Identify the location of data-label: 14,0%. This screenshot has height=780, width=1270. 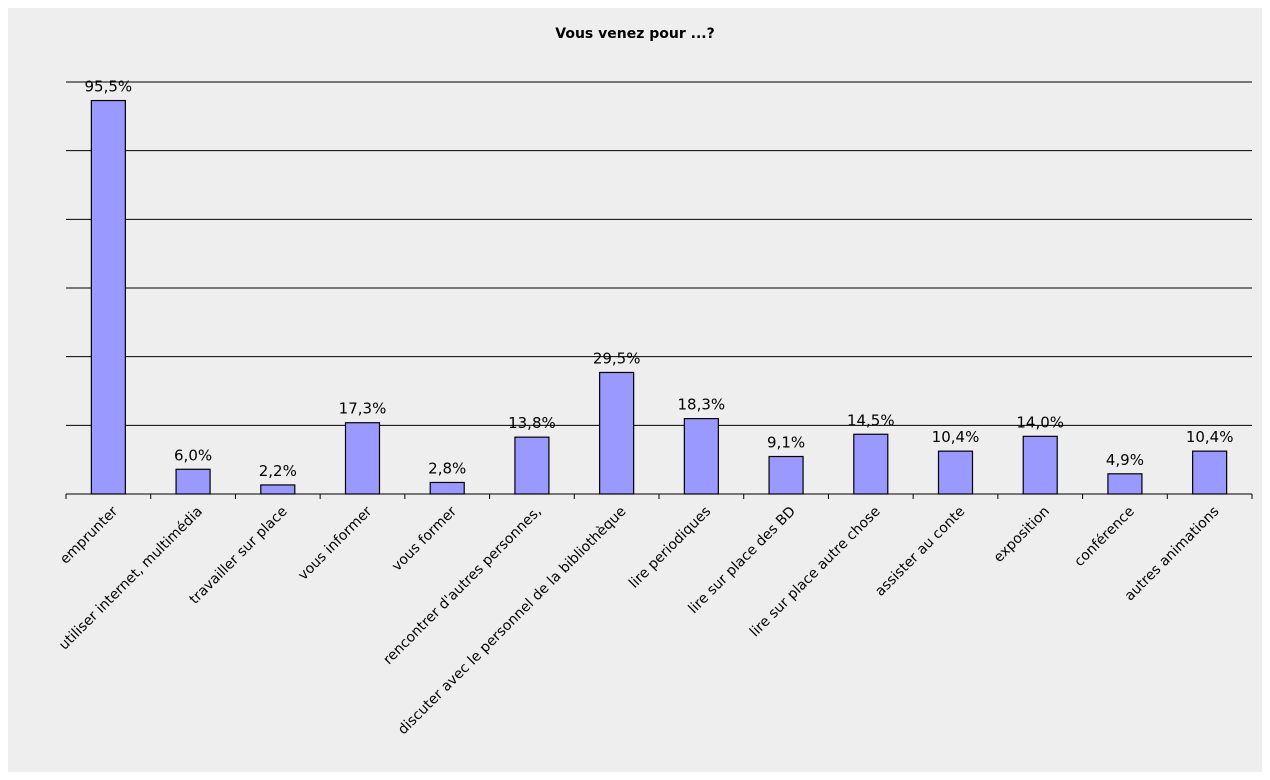
(1040, 422).